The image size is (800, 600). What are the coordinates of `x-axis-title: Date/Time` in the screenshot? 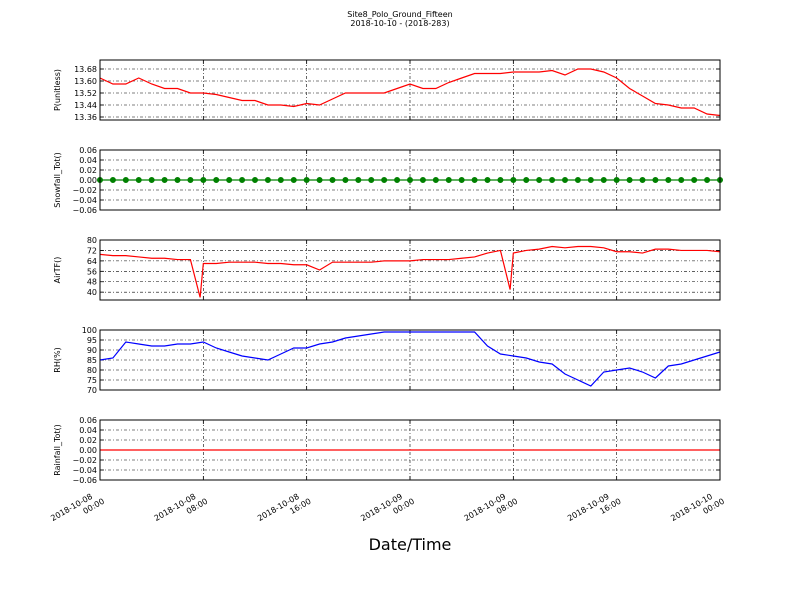 It's located at (410, 544).